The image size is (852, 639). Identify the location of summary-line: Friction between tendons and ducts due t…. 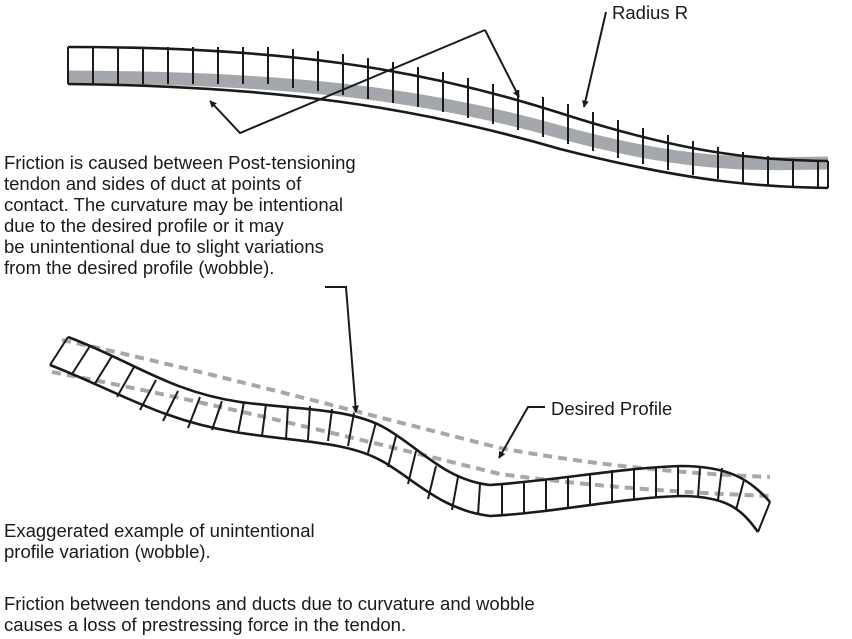
(269, 603).